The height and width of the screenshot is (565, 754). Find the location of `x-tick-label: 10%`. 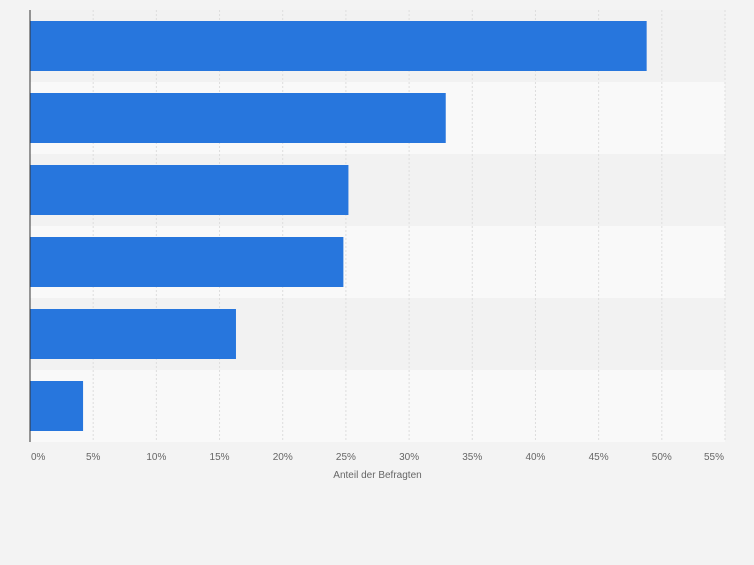

x-tick-label: 10% is located at coordinates (156, 457).